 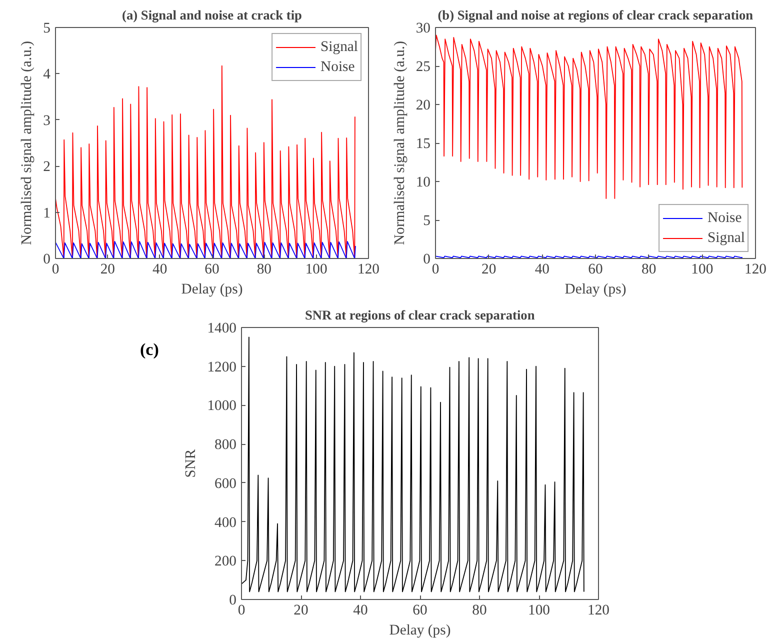 What do you see at coordinates (423, 67) in the screenshot?
I see `y-tick-label: 25` at bounding box center [423, 67].